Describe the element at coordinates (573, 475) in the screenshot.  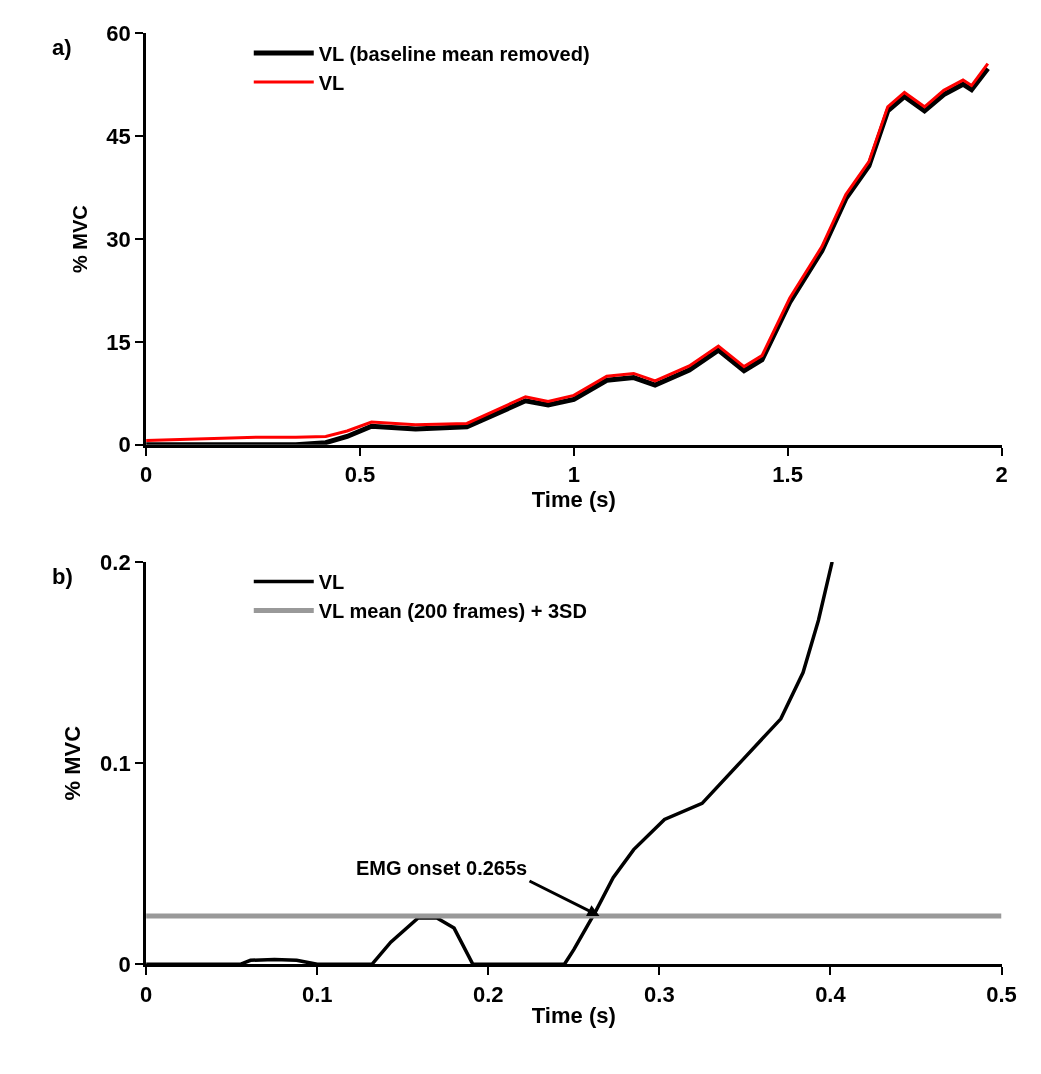
I see `x-tick-label: 1` at that location.